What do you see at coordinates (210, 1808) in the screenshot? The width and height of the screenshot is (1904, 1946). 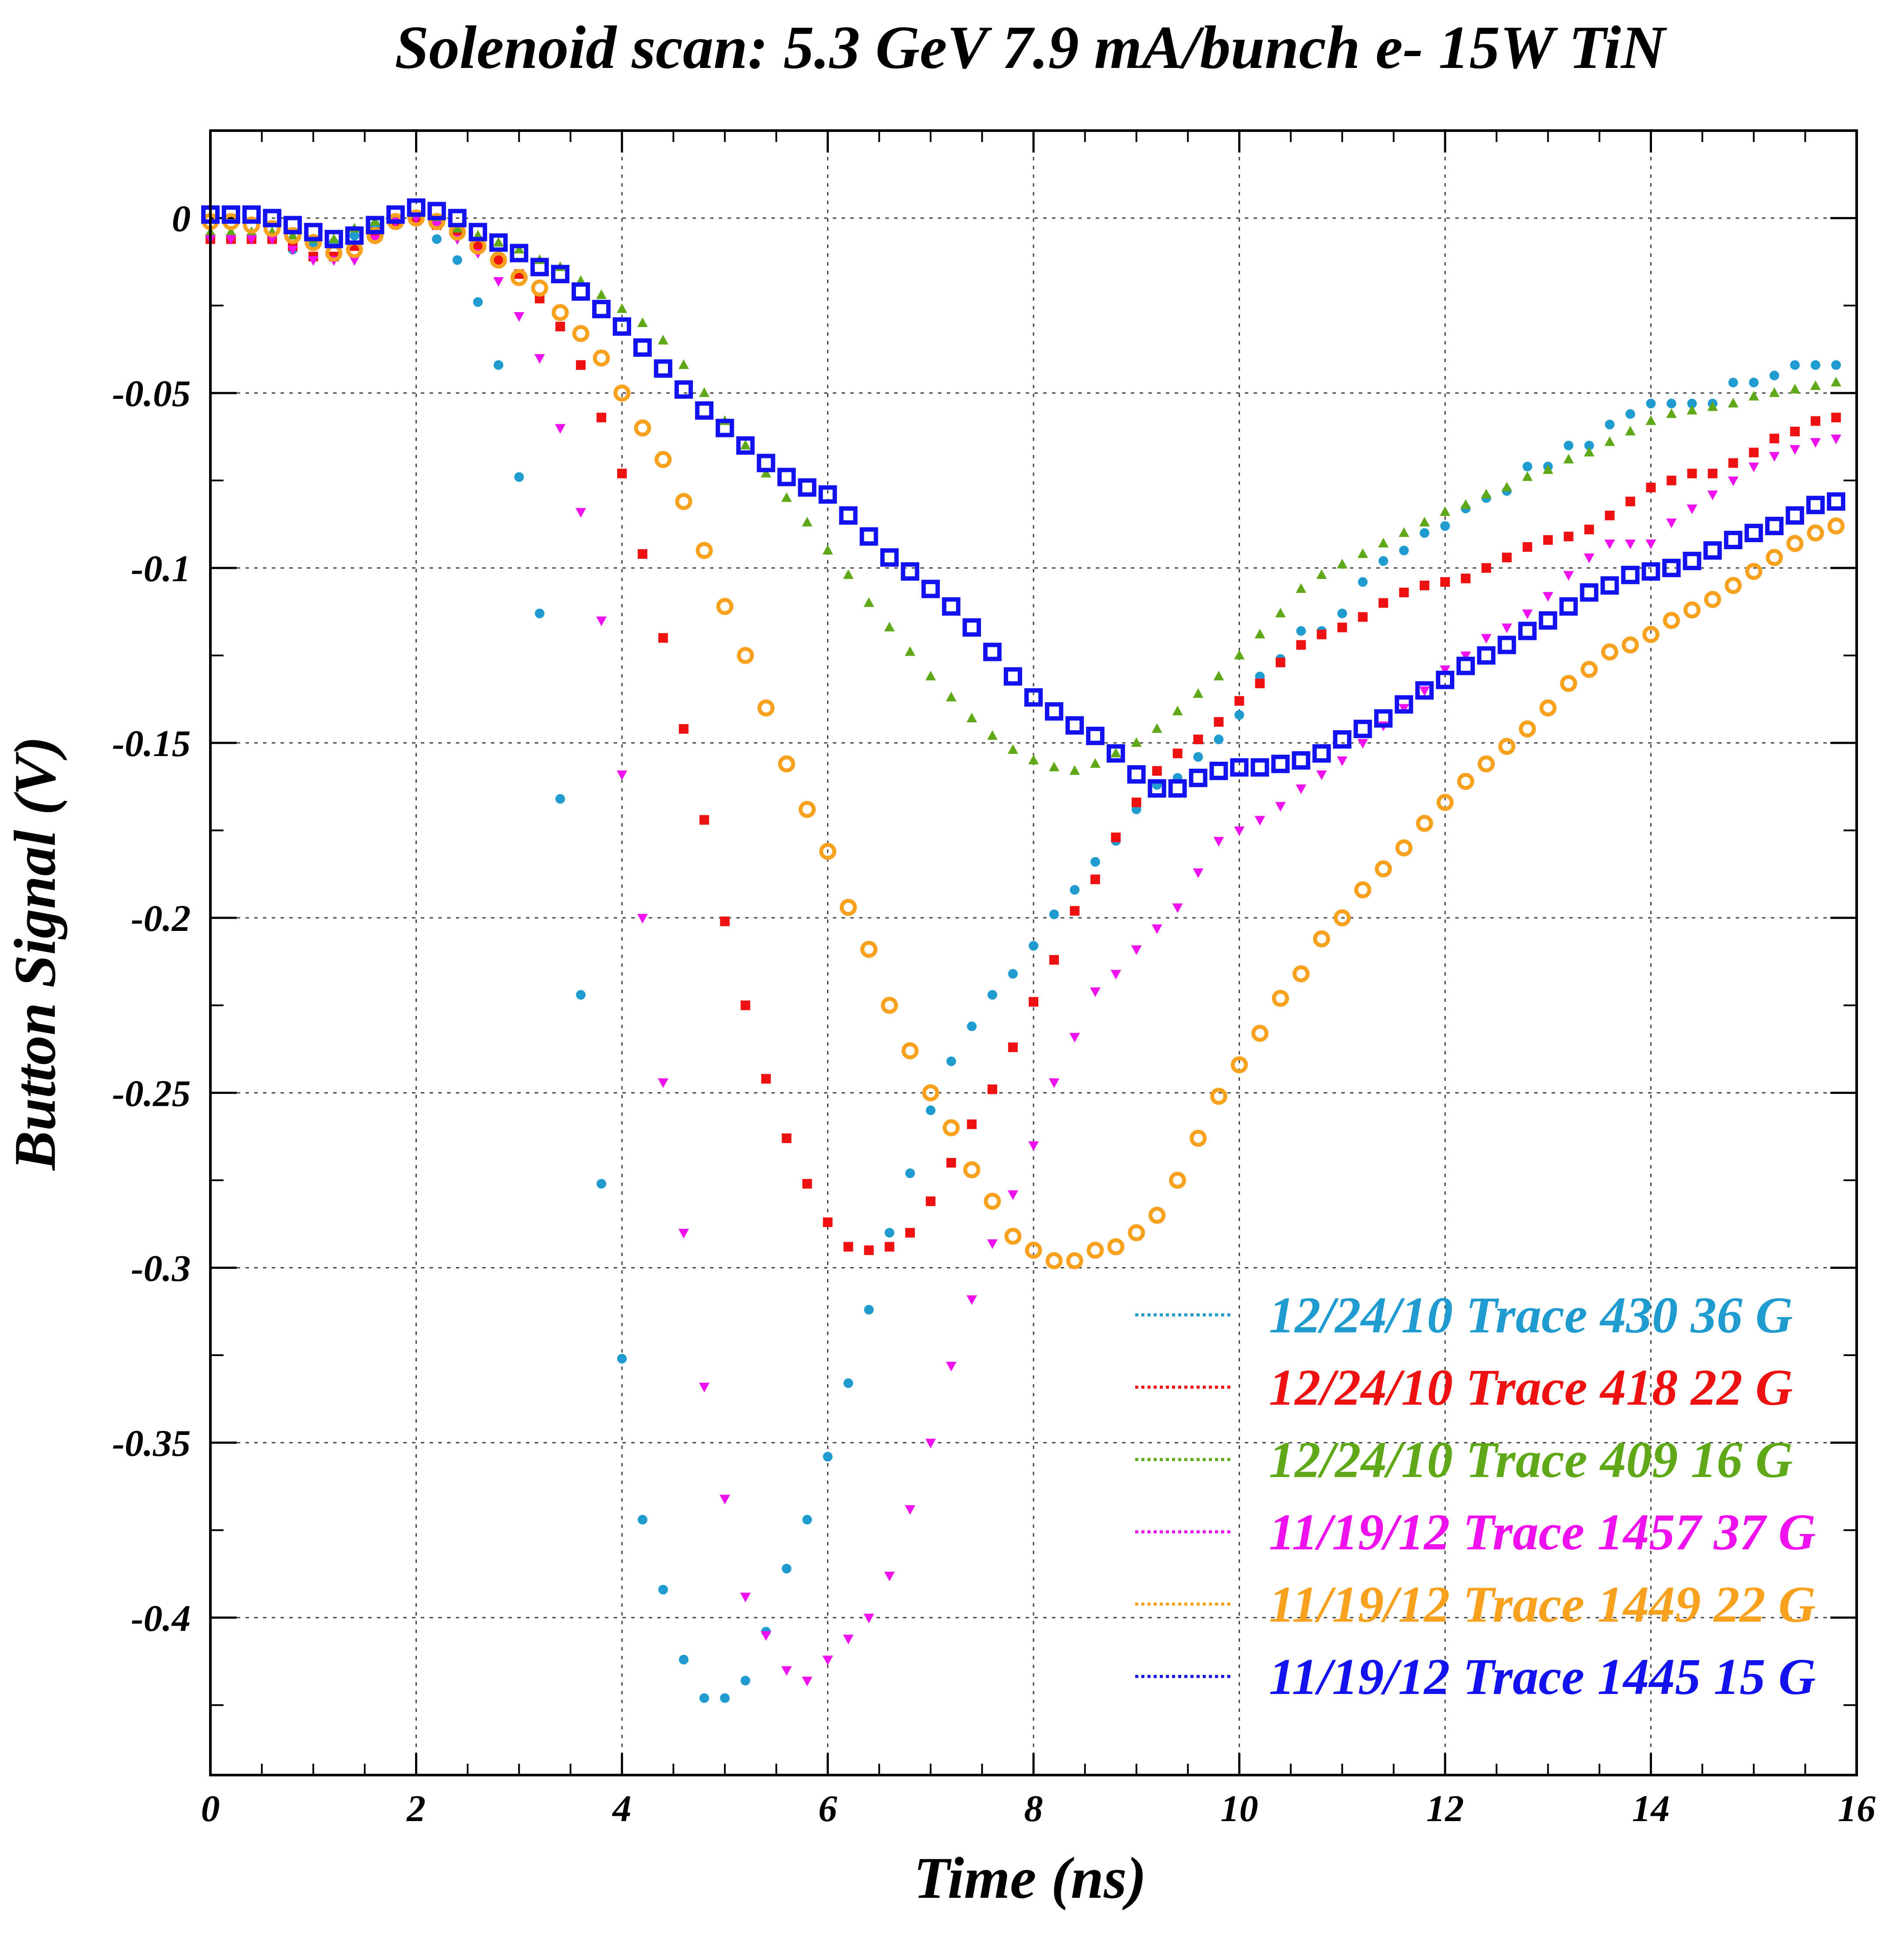 I see `x-tick-label: 0` at bounding box center [210, 1808].